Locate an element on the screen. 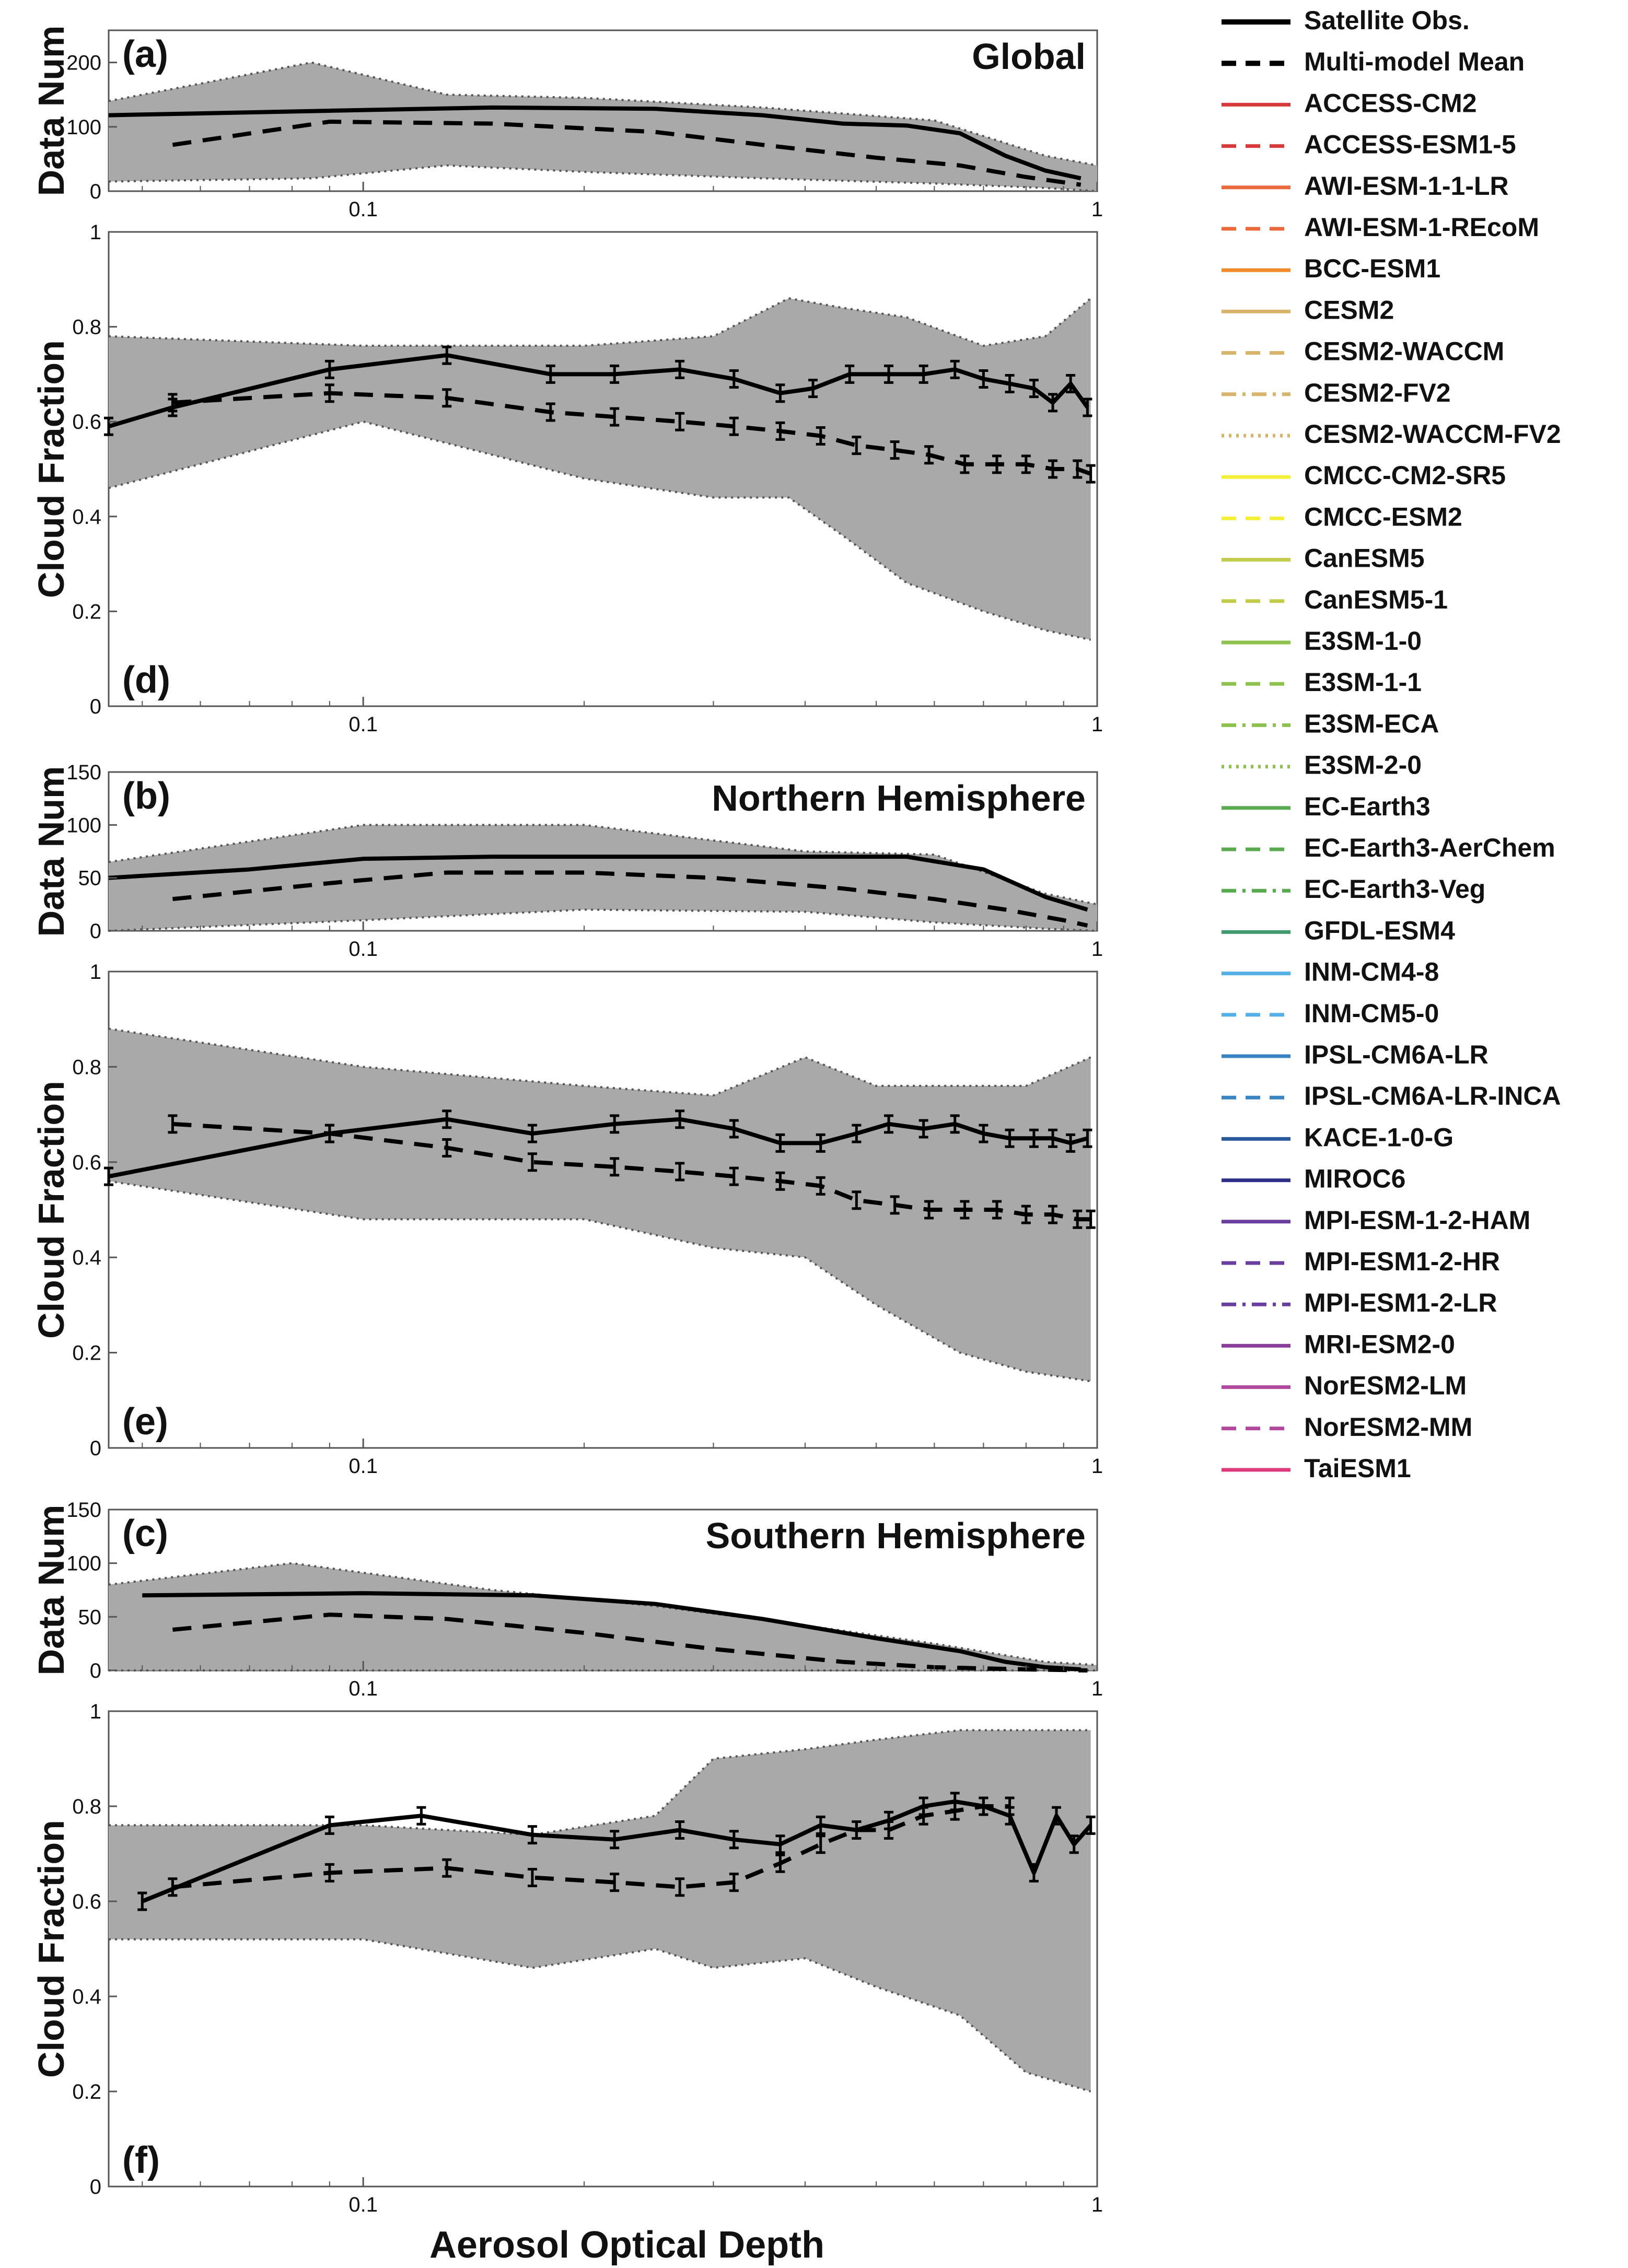  legend-item: CESM2 is located at coordinates (1308, 310).